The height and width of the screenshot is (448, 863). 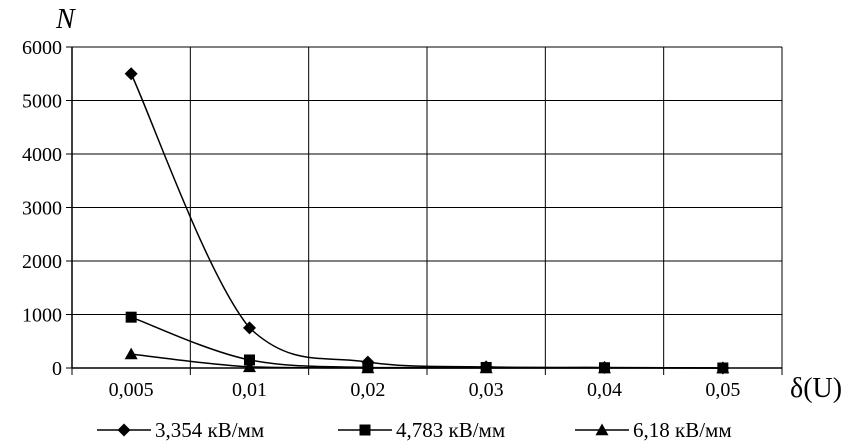 I want to click on legend-label: 3,354 кВ/мм, so click(x=209, y=430).